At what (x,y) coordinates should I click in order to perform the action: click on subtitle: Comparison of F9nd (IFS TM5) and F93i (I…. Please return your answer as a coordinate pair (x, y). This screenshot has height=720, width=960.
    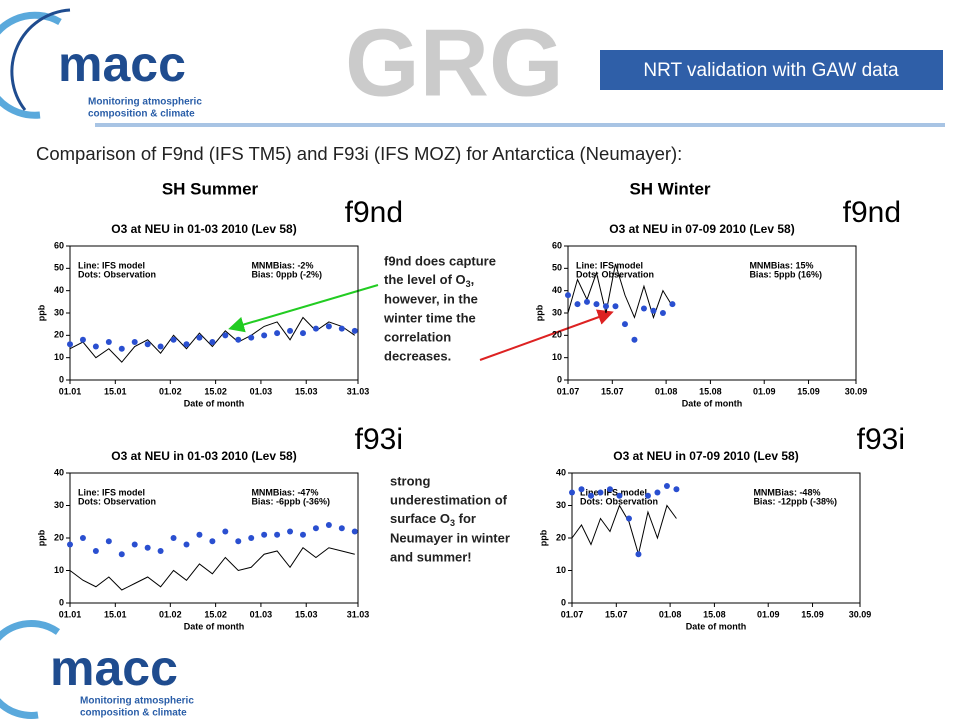
    Looking at the image, I should click on (359, 153).